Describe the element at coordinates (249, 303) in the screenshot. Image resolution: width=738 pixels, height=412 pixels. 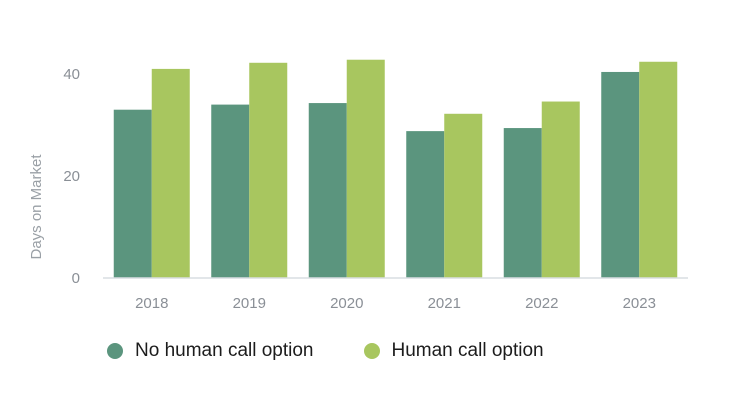
I see `x-tick-label: 2019` at that location.